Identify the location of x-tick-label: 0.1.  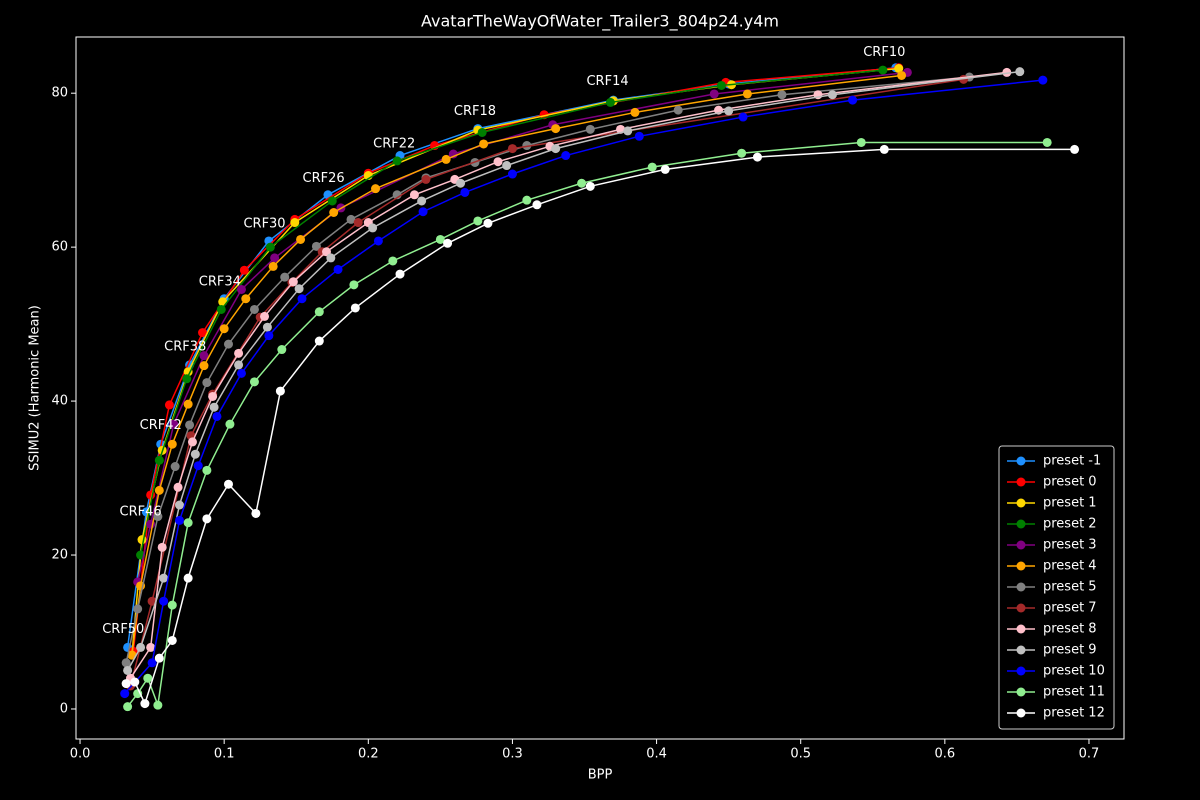
(224, 754).